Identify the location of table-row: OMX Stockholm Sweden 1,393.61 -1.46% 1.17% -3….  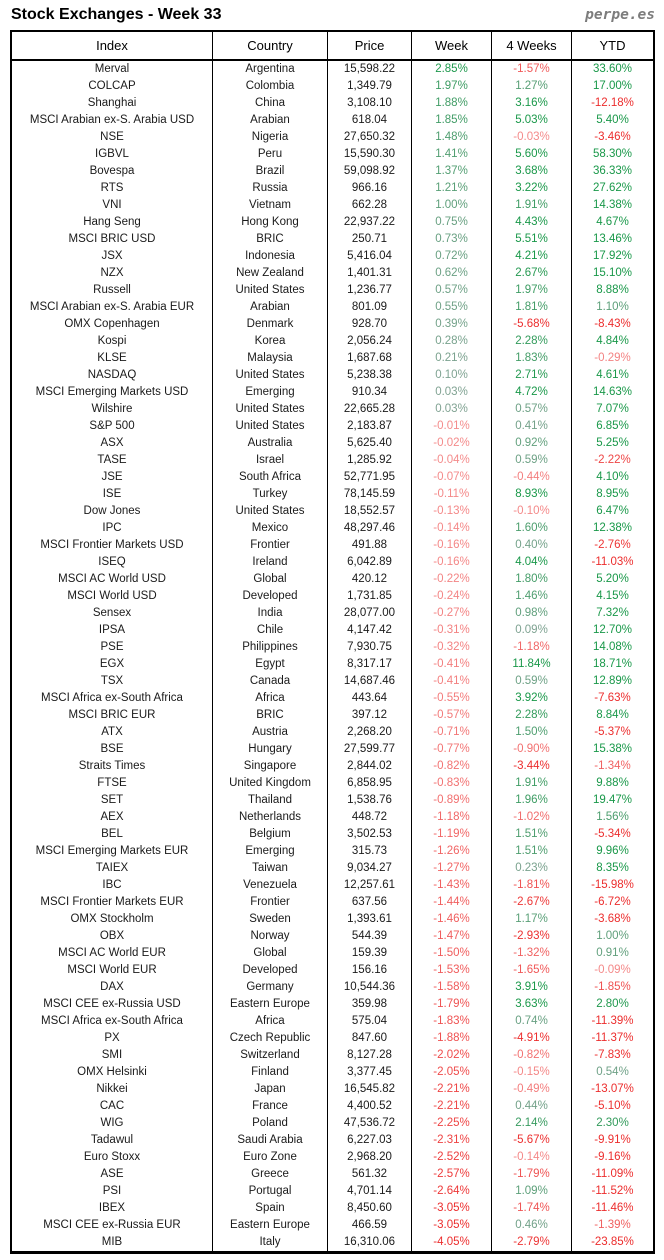
(332, 919).